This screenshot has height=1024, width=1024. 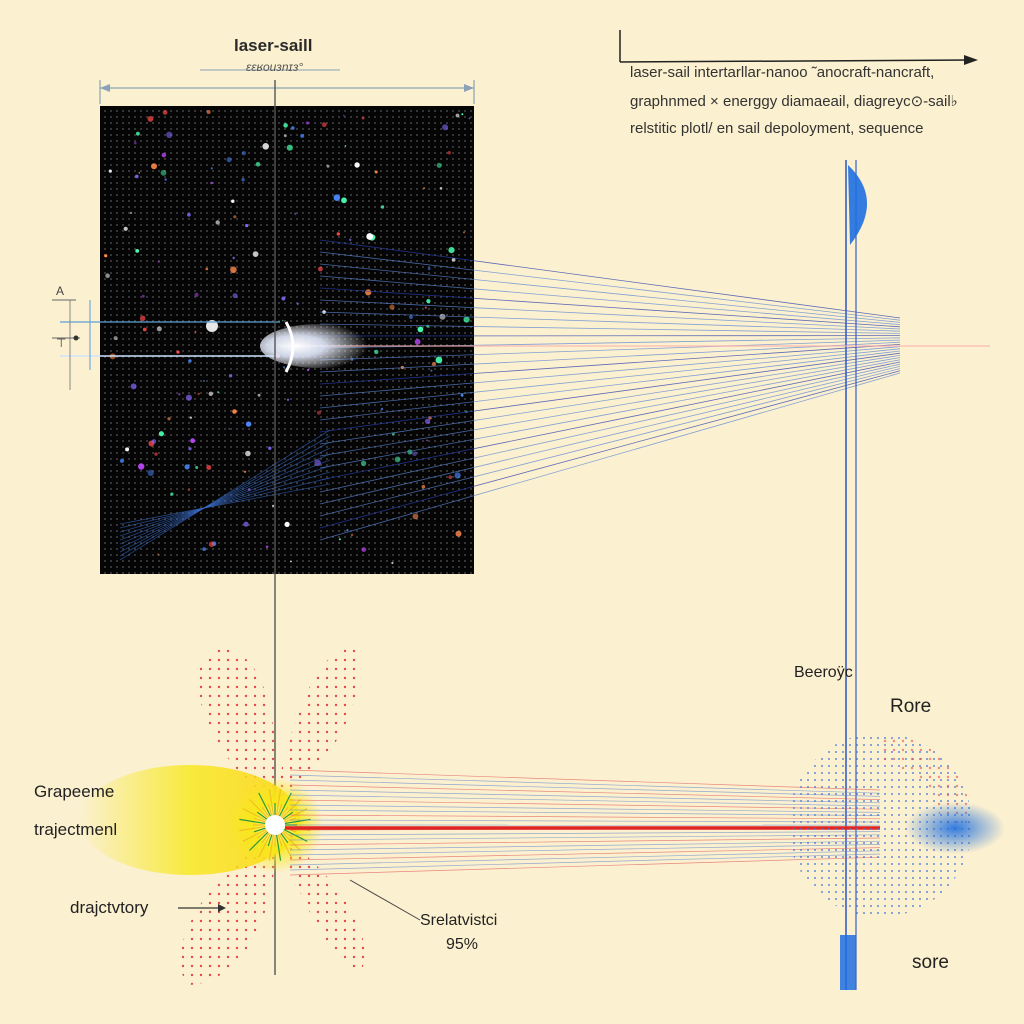 What do you see at coordinates (848, 962) in the screenshot?
I see `bottom-lens-shape` at bounding box center [848, 962].